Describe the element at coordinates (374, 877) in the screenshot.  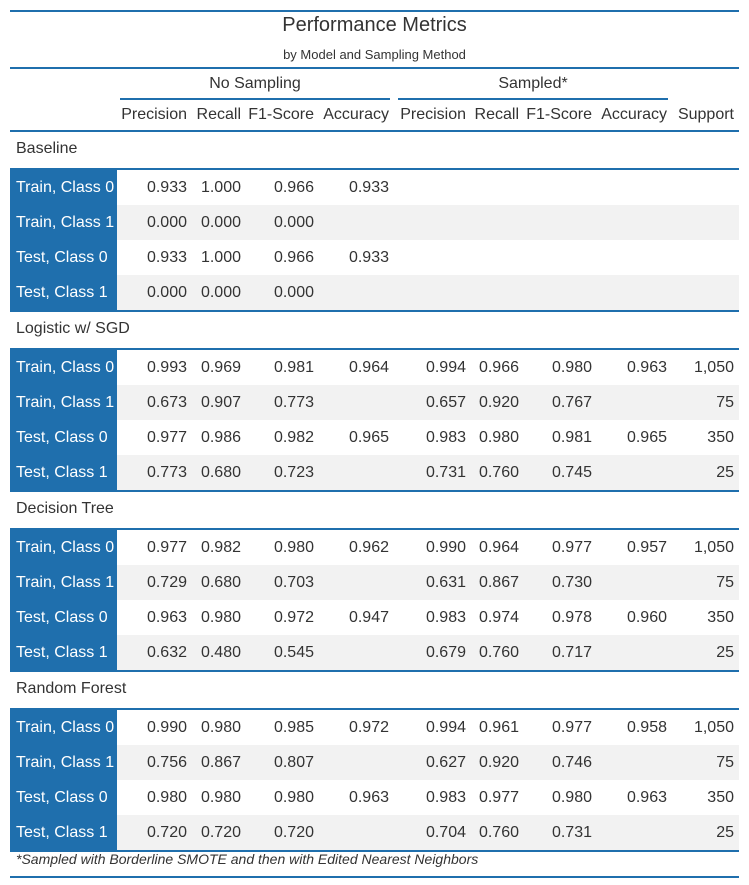
I see `bottom-rule` at that location.